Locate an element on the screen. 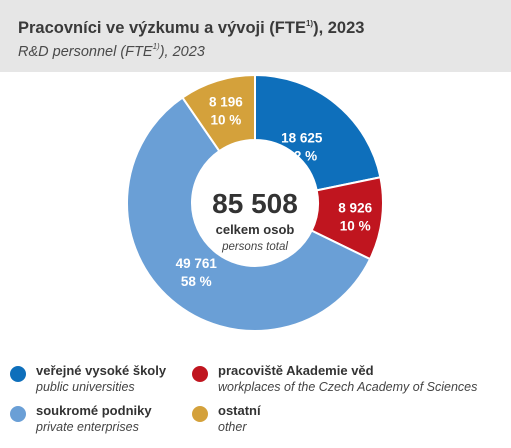 This screenshot has width=511, height=448. center-total-label: celkem osob is located at coordinates (255, 229).